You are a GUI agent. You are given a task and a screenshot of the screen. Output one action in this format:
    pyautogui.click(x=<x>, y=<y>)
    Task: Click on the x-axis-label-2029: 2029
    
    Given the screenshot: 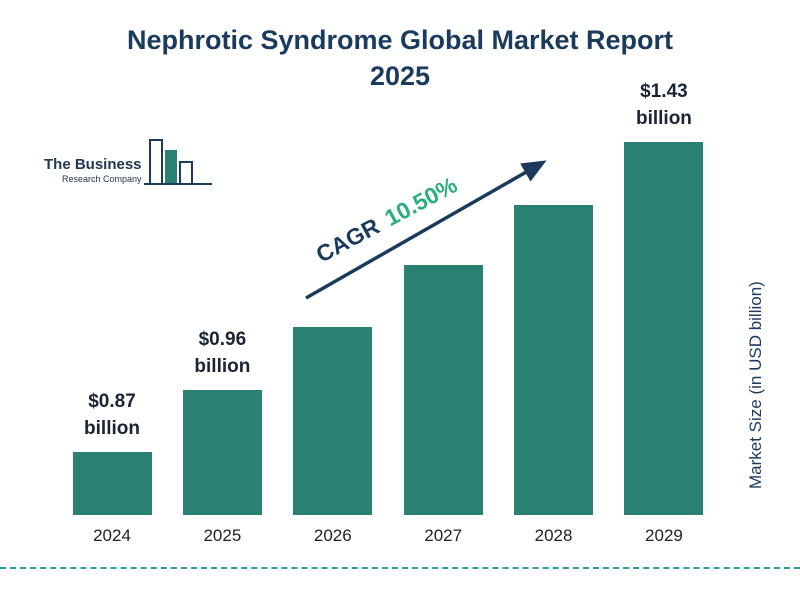 What is the action you would take?
    pyautogui.click(x=664, y=535)
    